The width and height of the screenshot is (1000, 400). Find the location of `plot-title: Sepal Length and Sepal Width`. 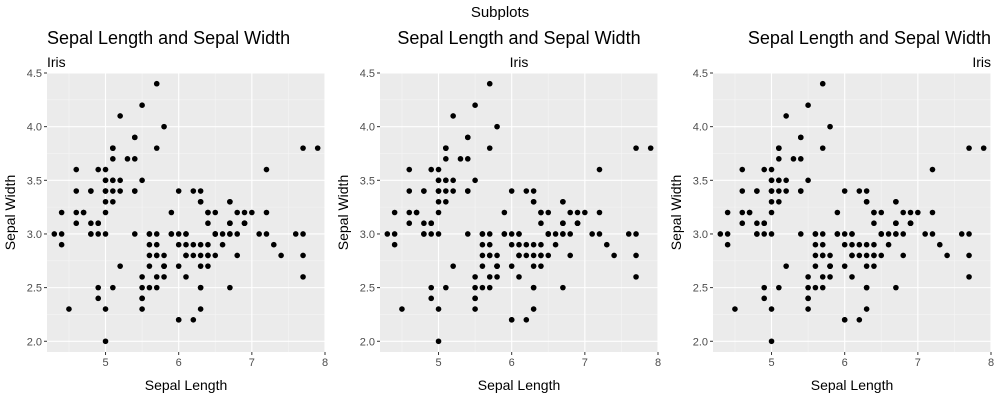

plot-title: Sepal Length and Sepal Width is located at coordinates (518, 38).